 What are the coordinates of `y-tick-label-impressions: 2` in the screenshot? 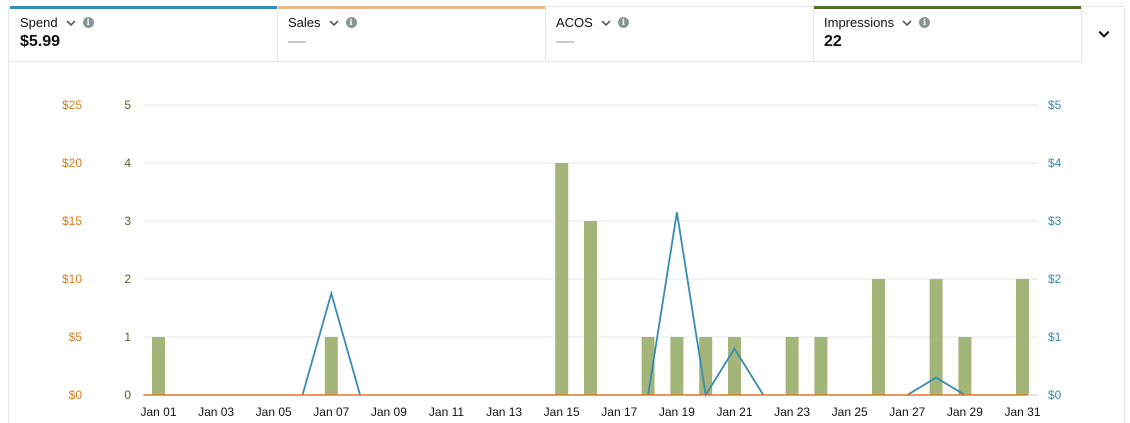 It's located at (127, 279).